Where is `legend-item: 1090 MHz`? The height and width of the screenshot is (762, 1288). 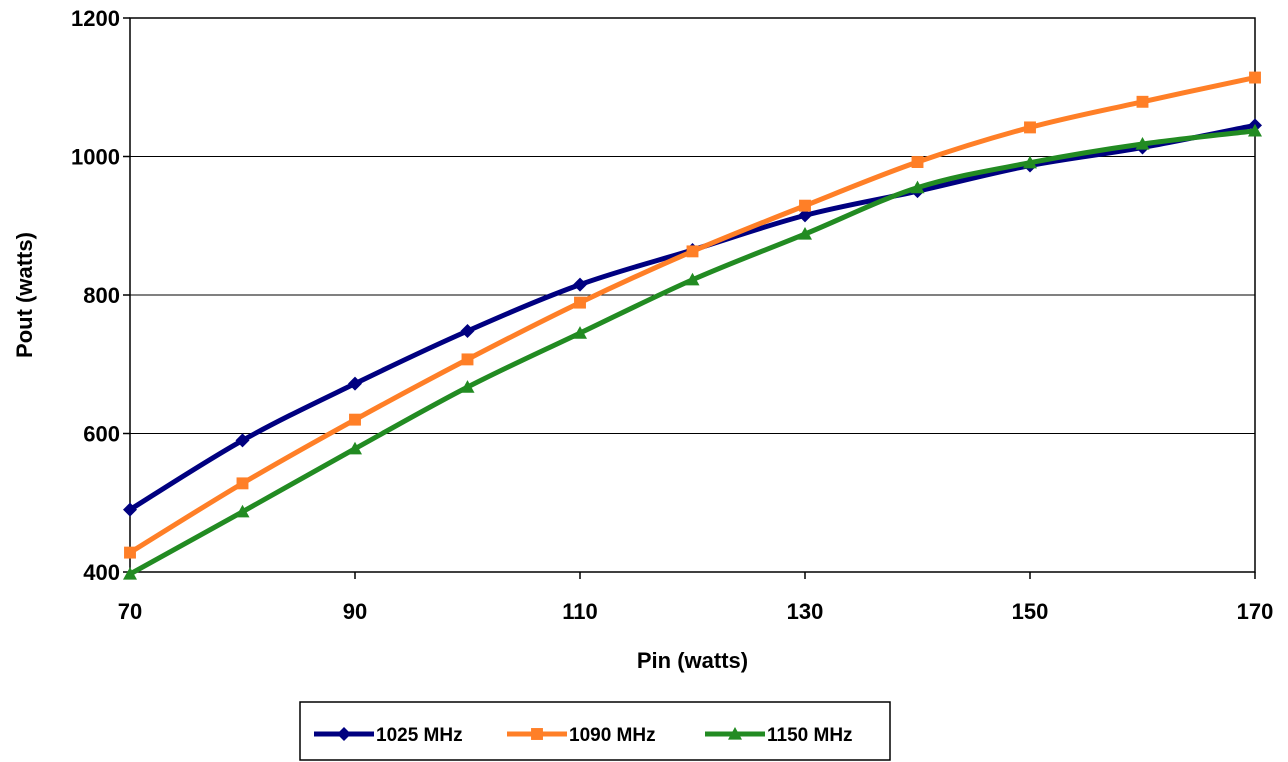 legend-item: 1090 MHz is located at coordinates (581, 735).